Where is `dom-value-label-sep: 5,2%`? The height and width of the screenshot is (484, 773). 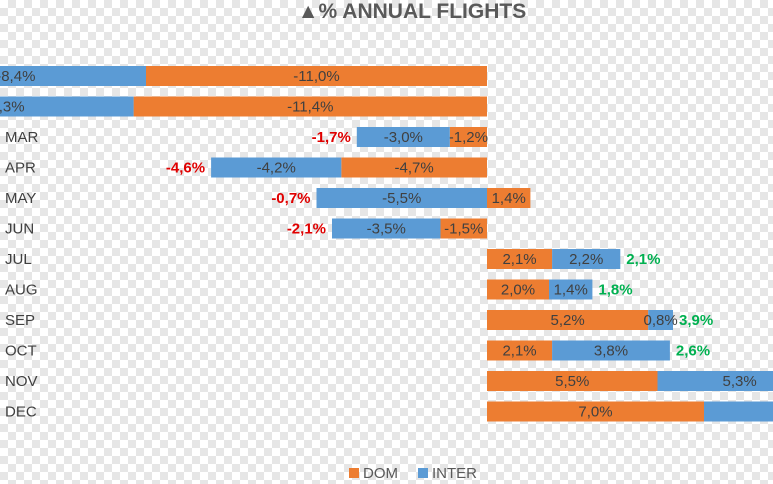 dom-value-label-sep: 5,2% is located at coordinates (567, 320).